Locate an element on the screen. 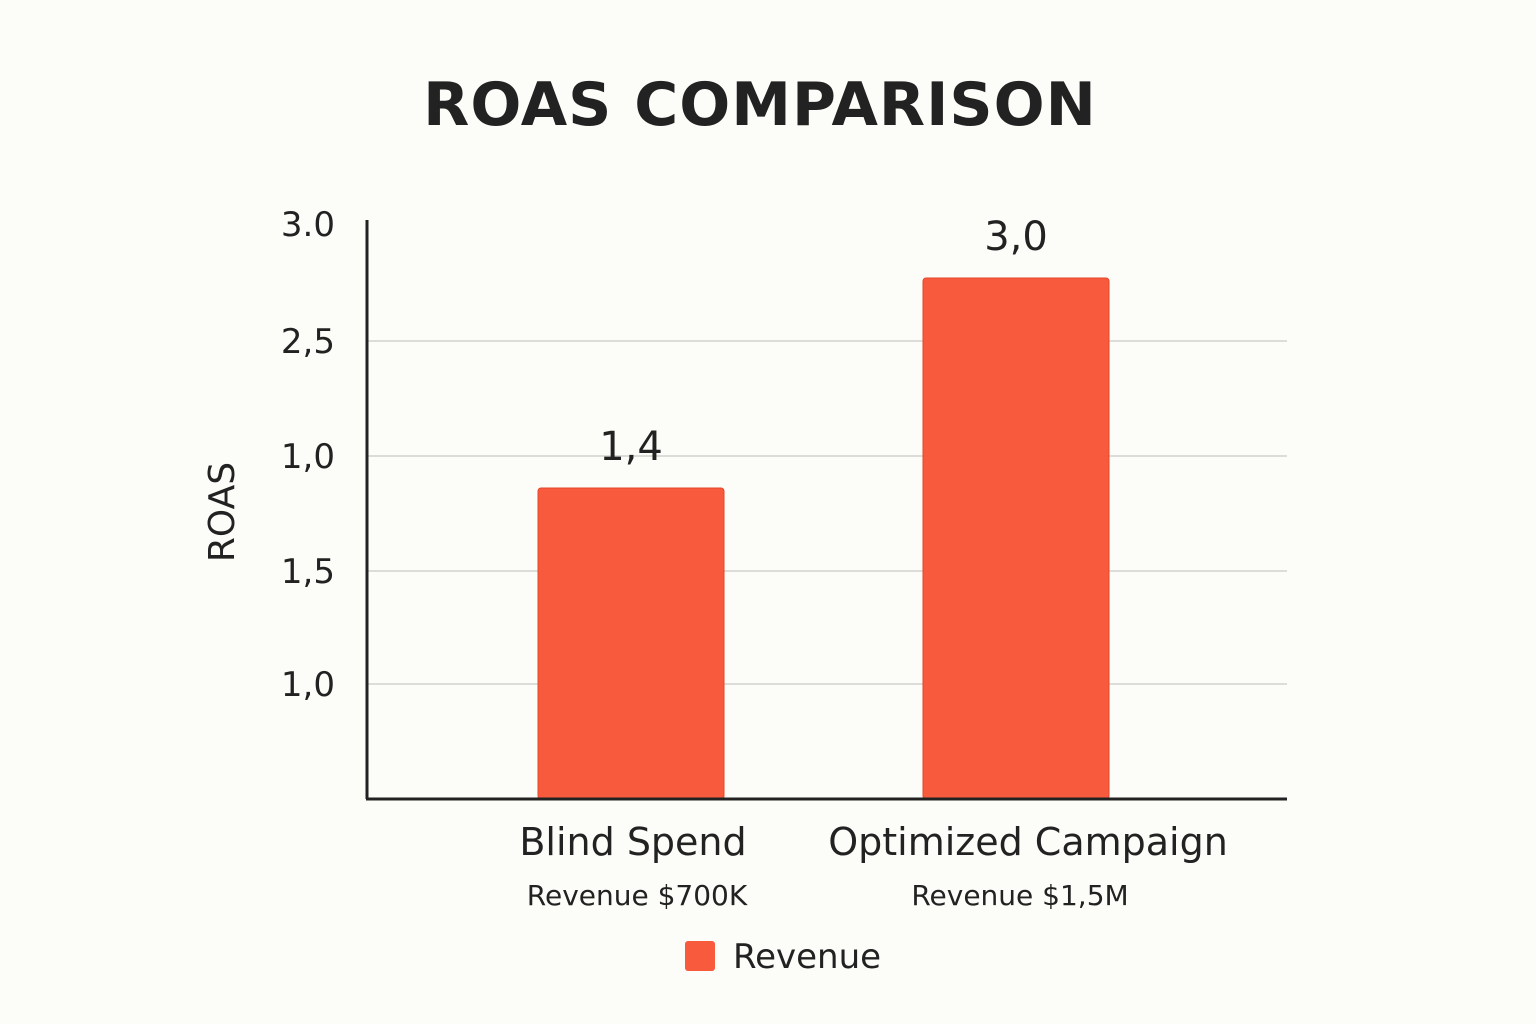  legend: Revenue is located at coordinates (783, 957).